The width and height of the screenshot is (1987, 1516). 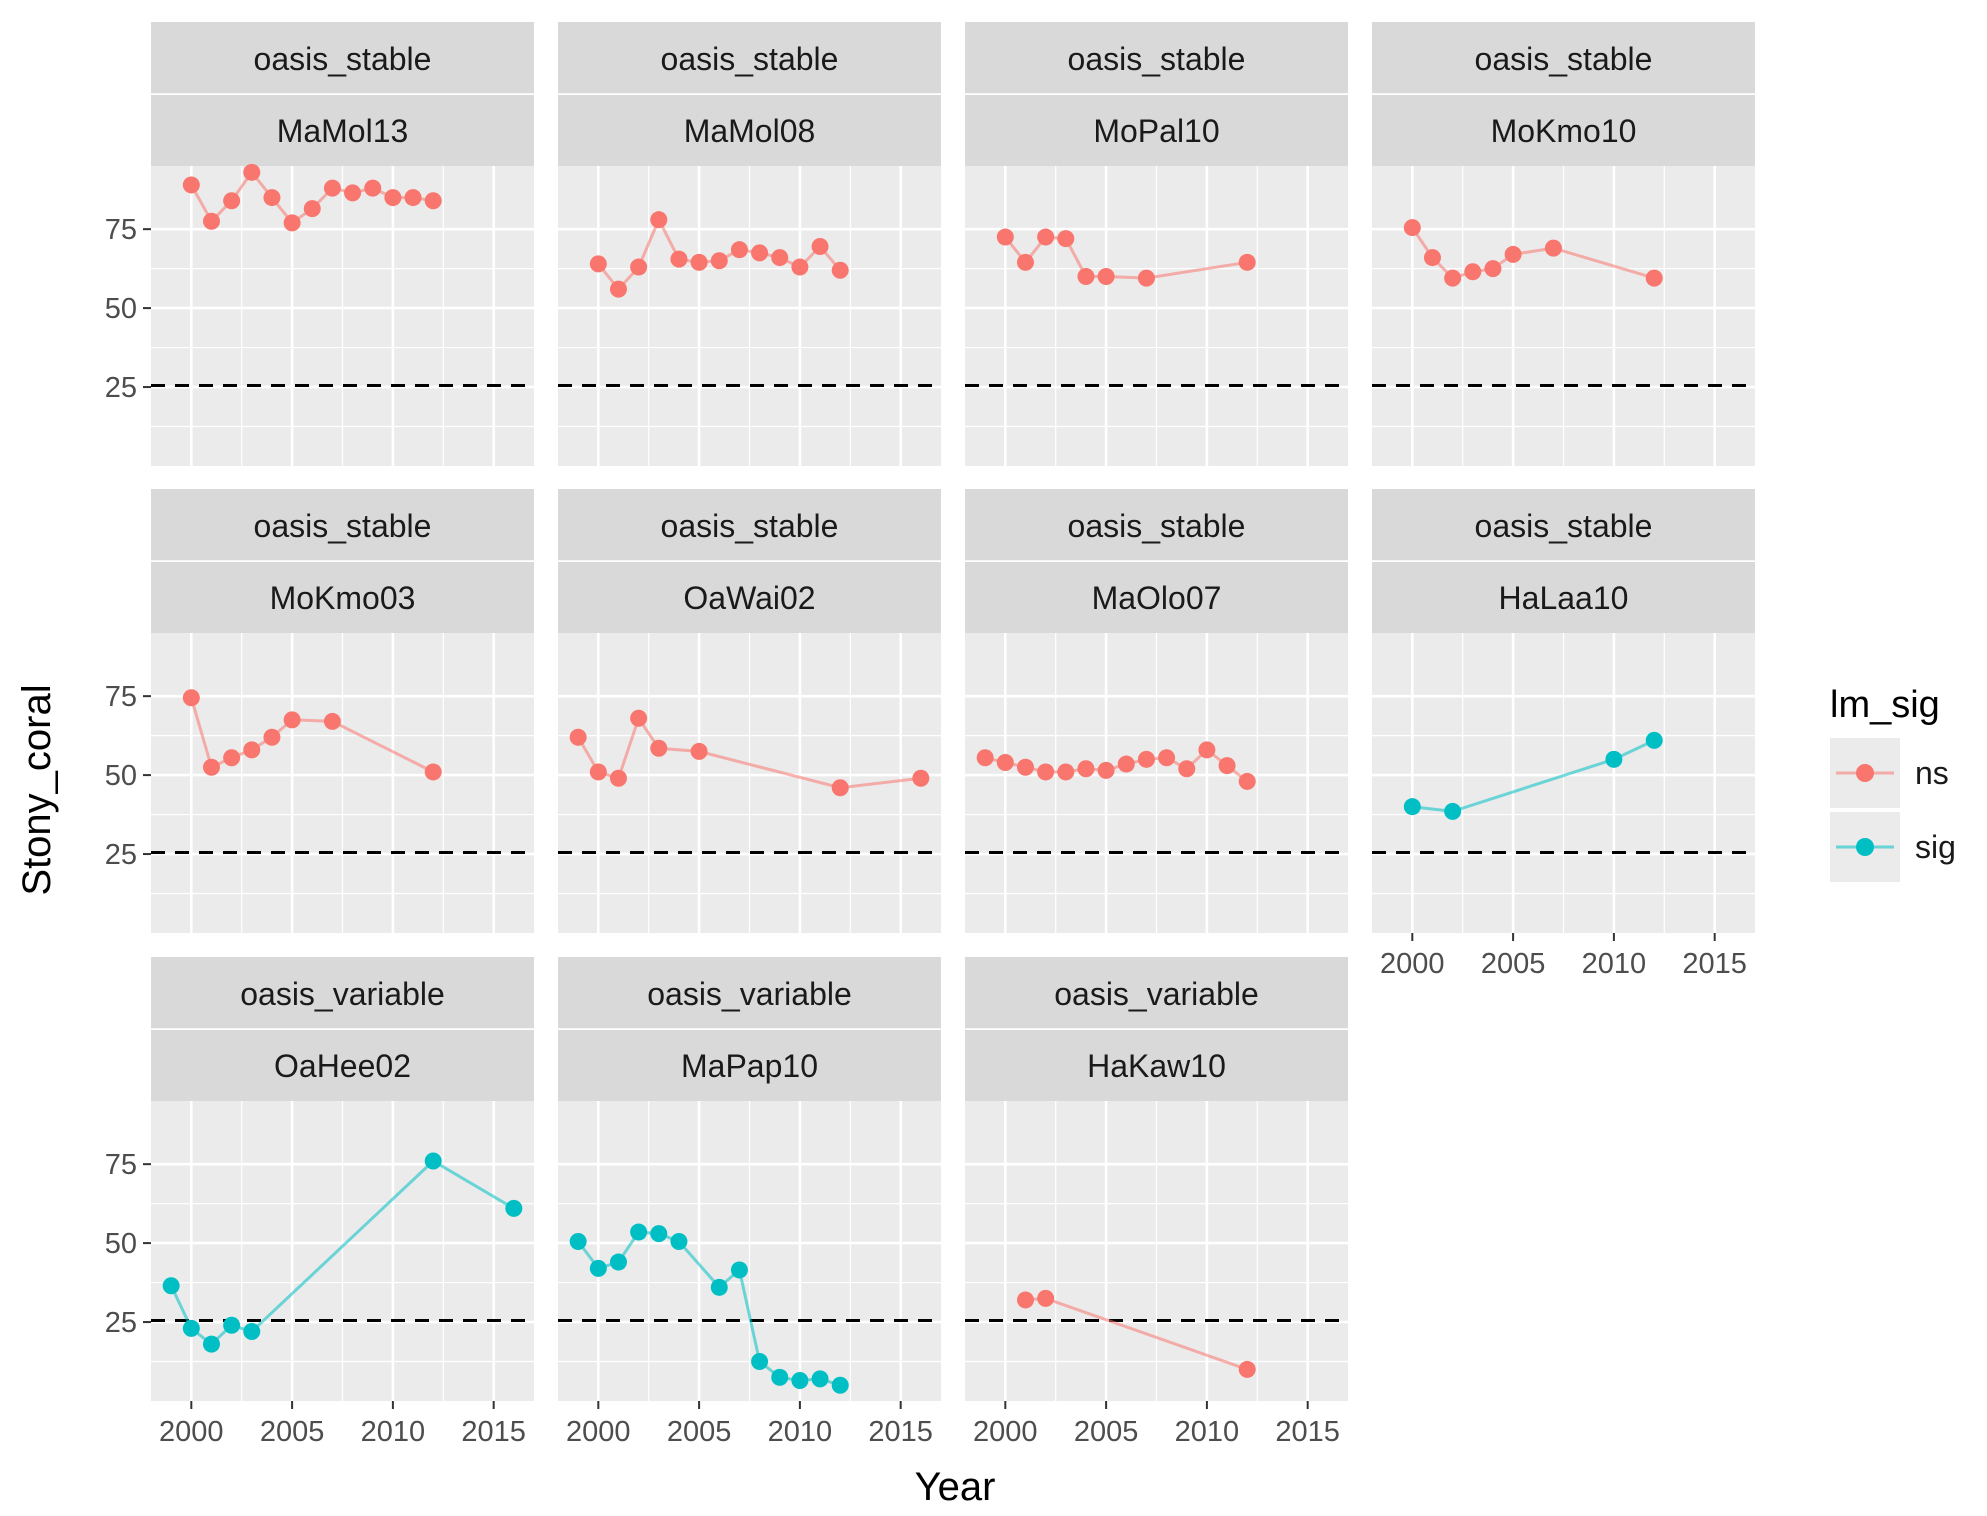 I want to click on x-axis-title: Year, so click(x=955, y=1487).